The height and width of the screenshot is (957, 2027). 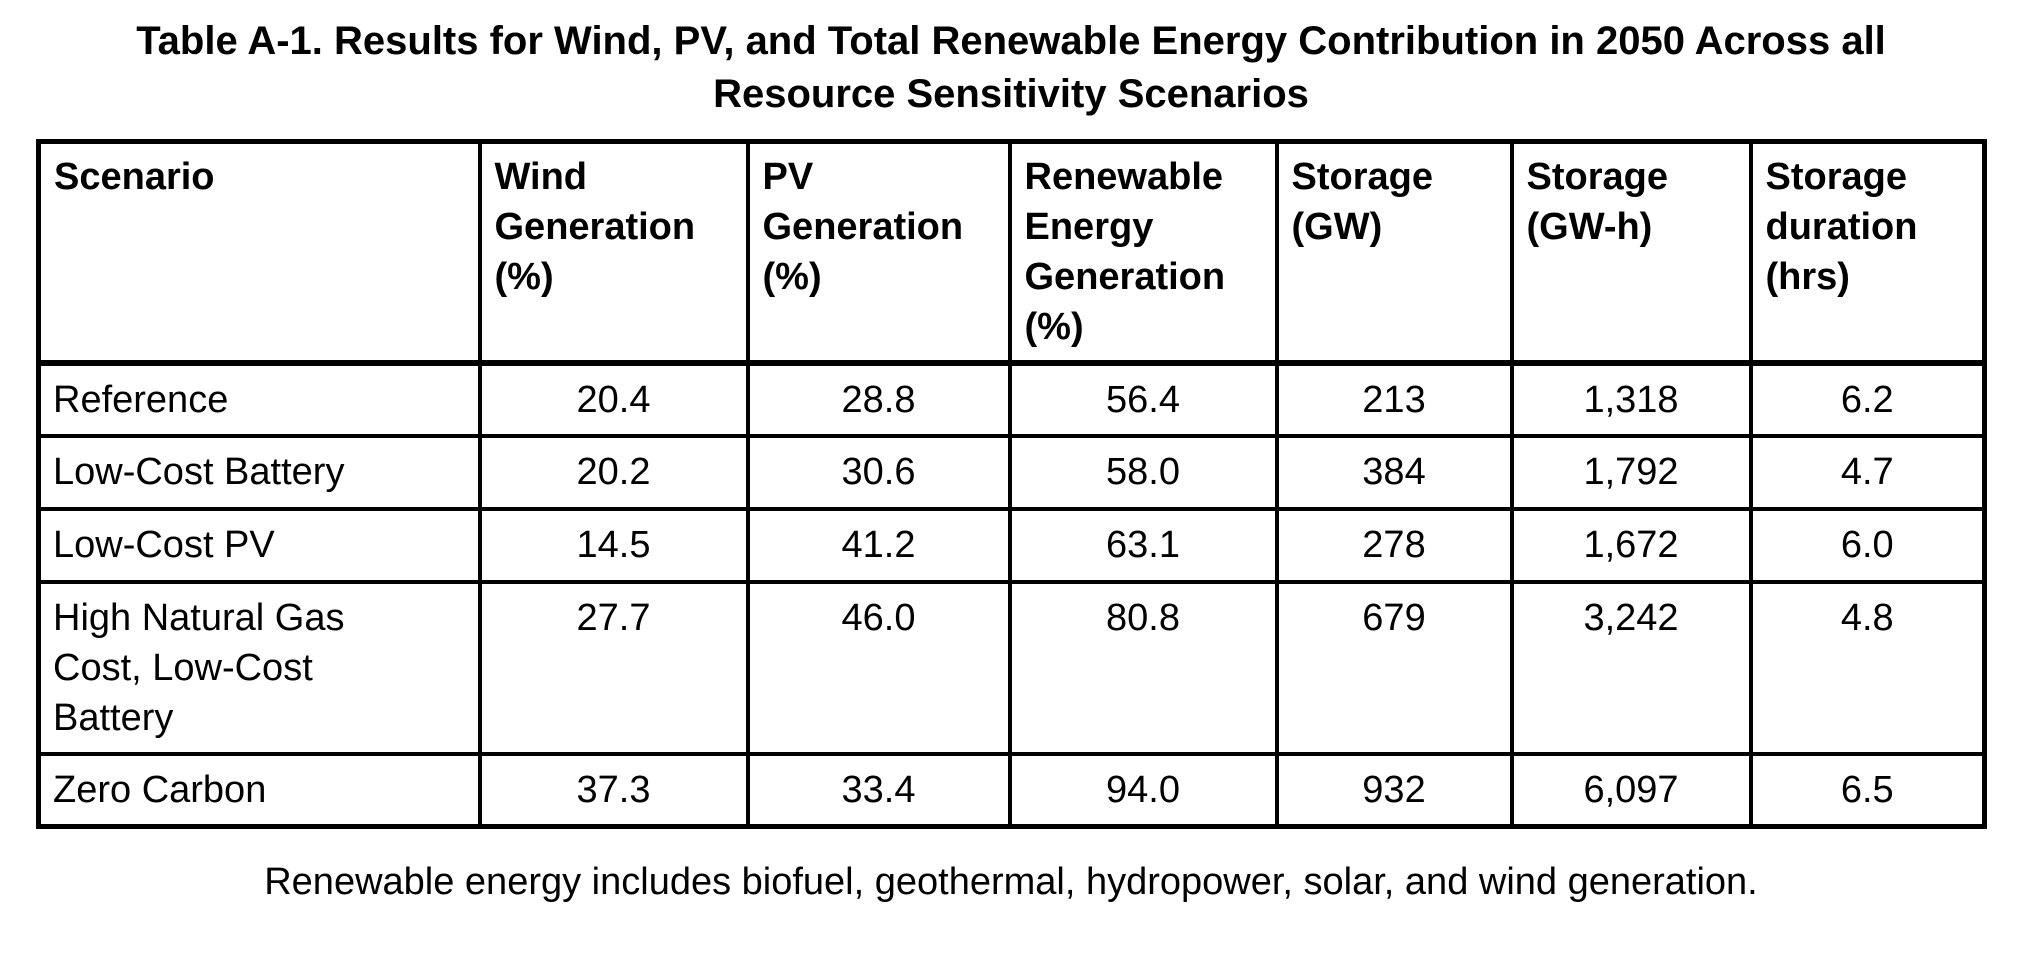 I want to click on value-cell: 94.0, so click(x=1143, y=790).